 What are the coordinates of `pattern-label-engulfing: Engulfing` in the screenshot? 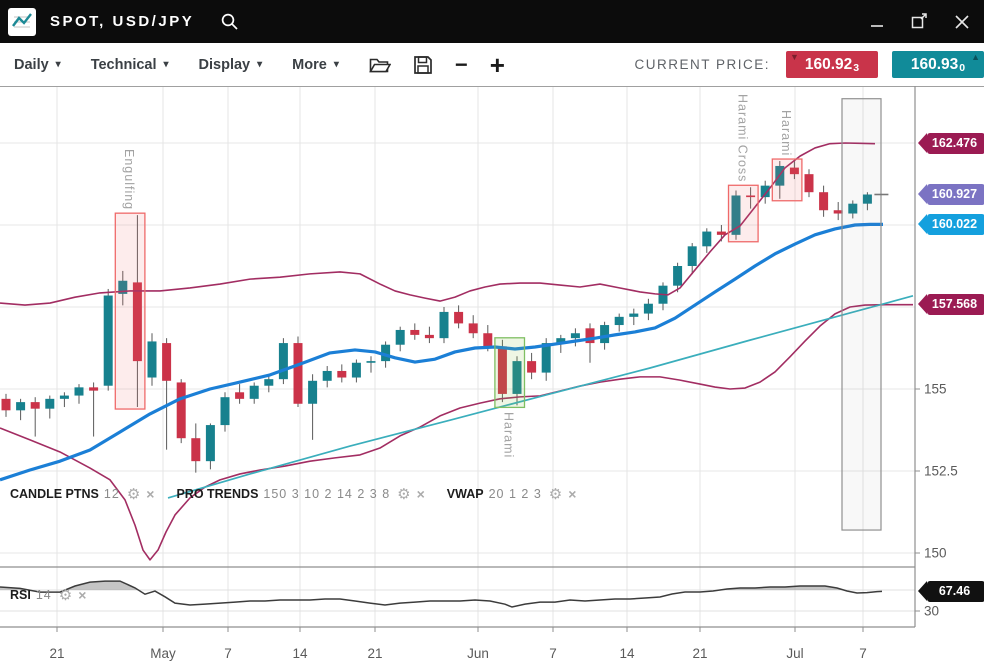 It's located at (129, 180).